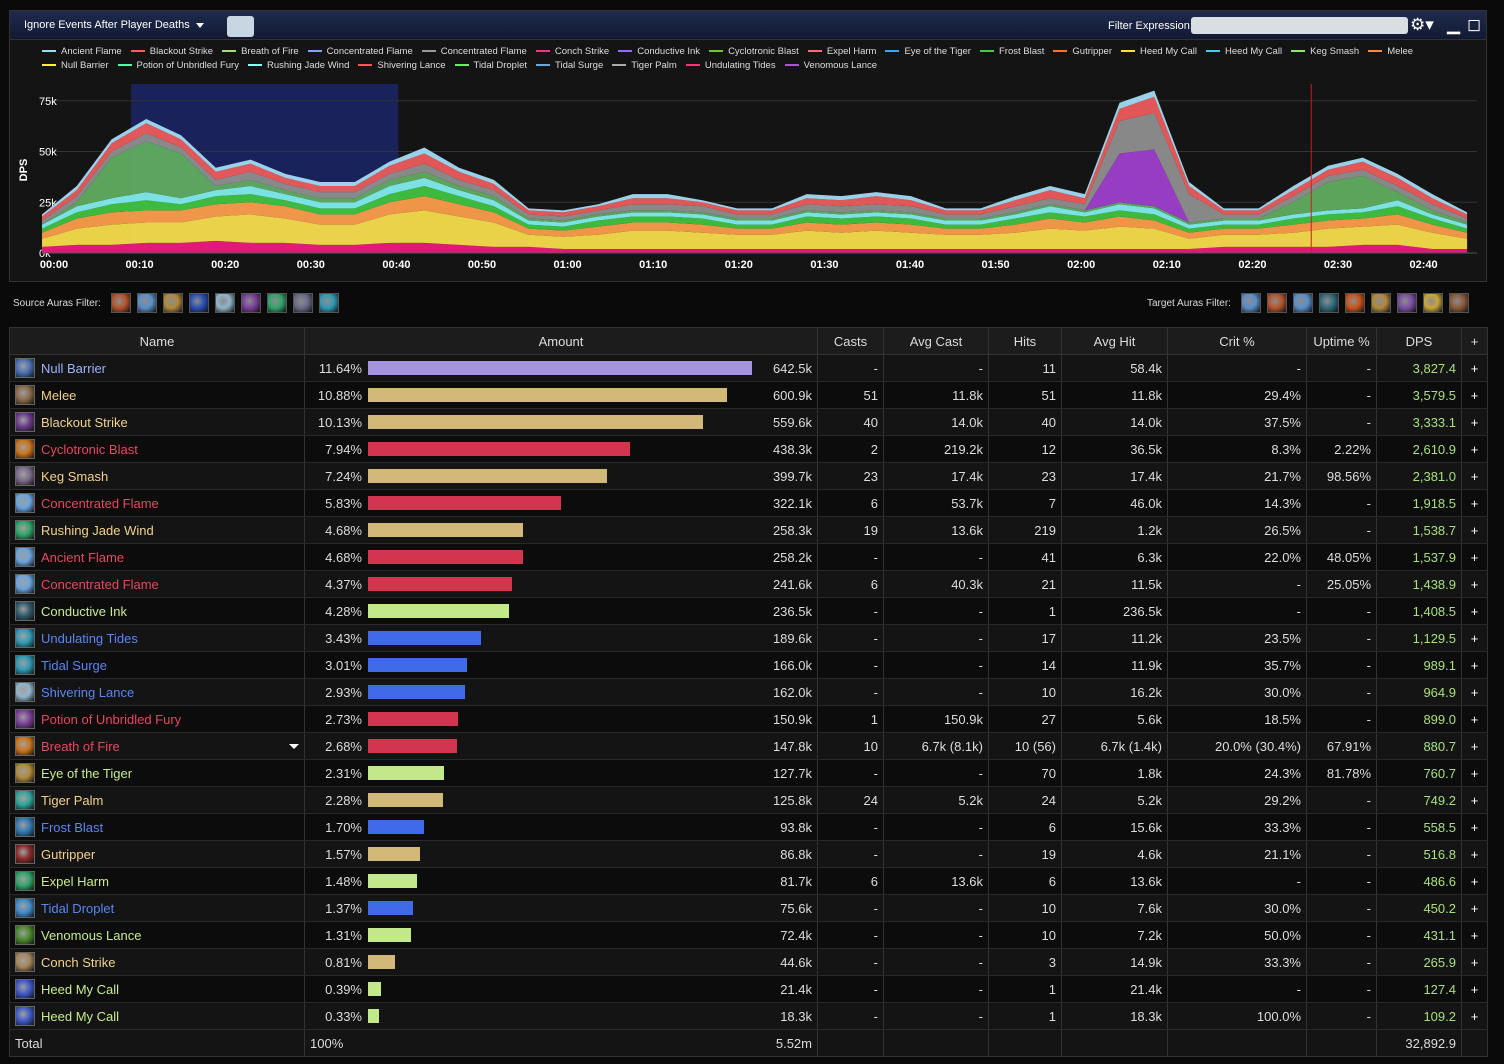  I want to click on legend-item: Tiger Palm, so click(644, 66).